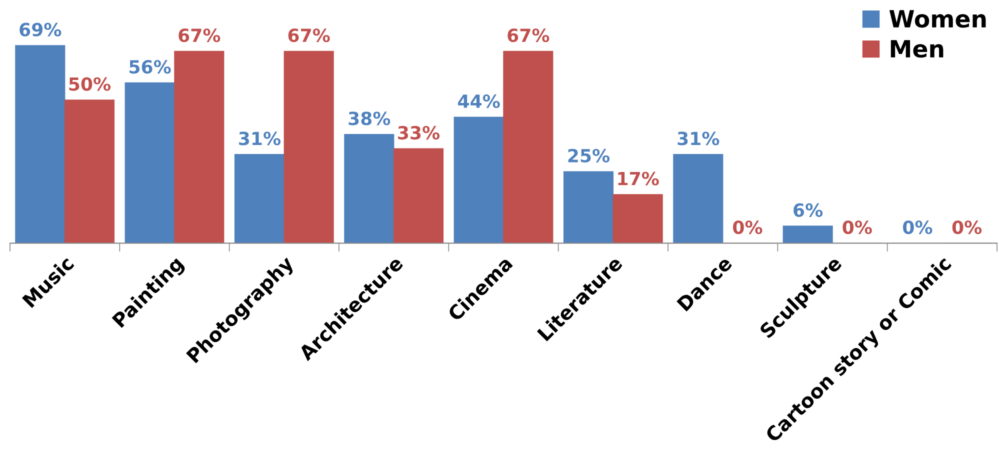  Describe the element at coordinates (917, 49) in the screenshot. I see `legend-label: Men` at that location.